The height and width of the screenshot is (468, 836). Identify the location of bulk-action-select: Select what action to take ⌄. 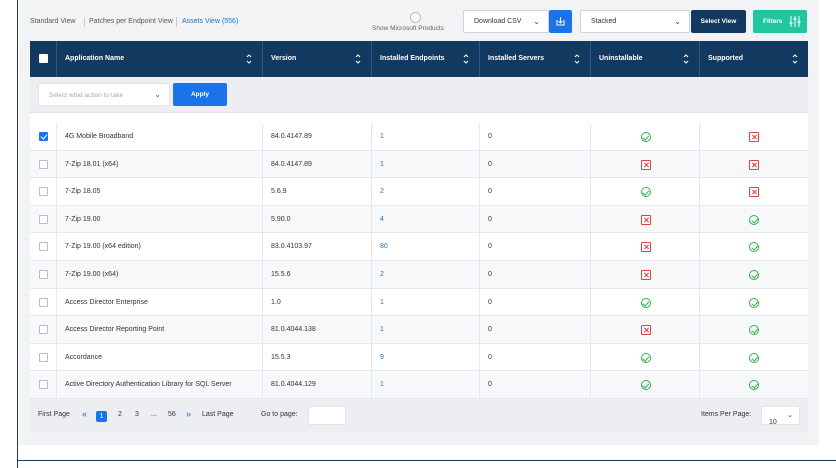
(104, 94).